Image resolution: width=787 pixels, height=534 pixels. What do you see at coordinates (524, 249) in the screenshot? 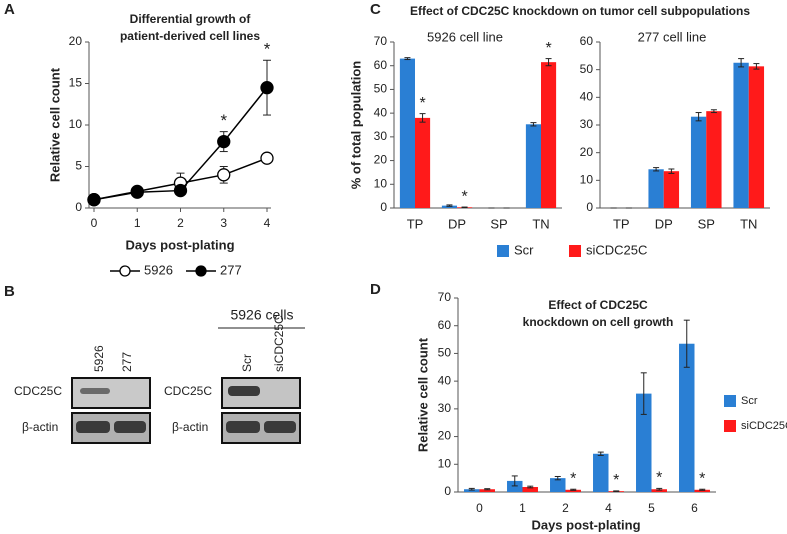
I see `legend-label: Scr` at bounding box center [524, 249].